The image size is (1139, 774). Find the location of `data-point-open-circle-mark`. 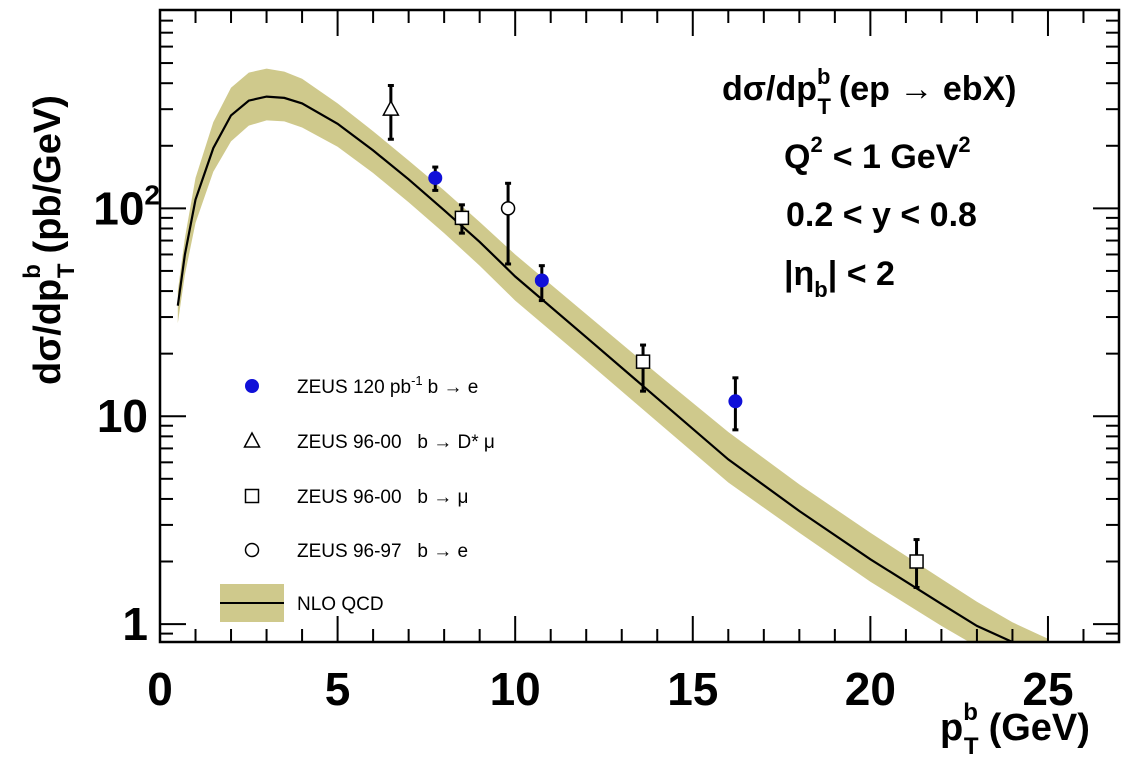

data-point-open-circle-mark is located at coordinates (508, 208).